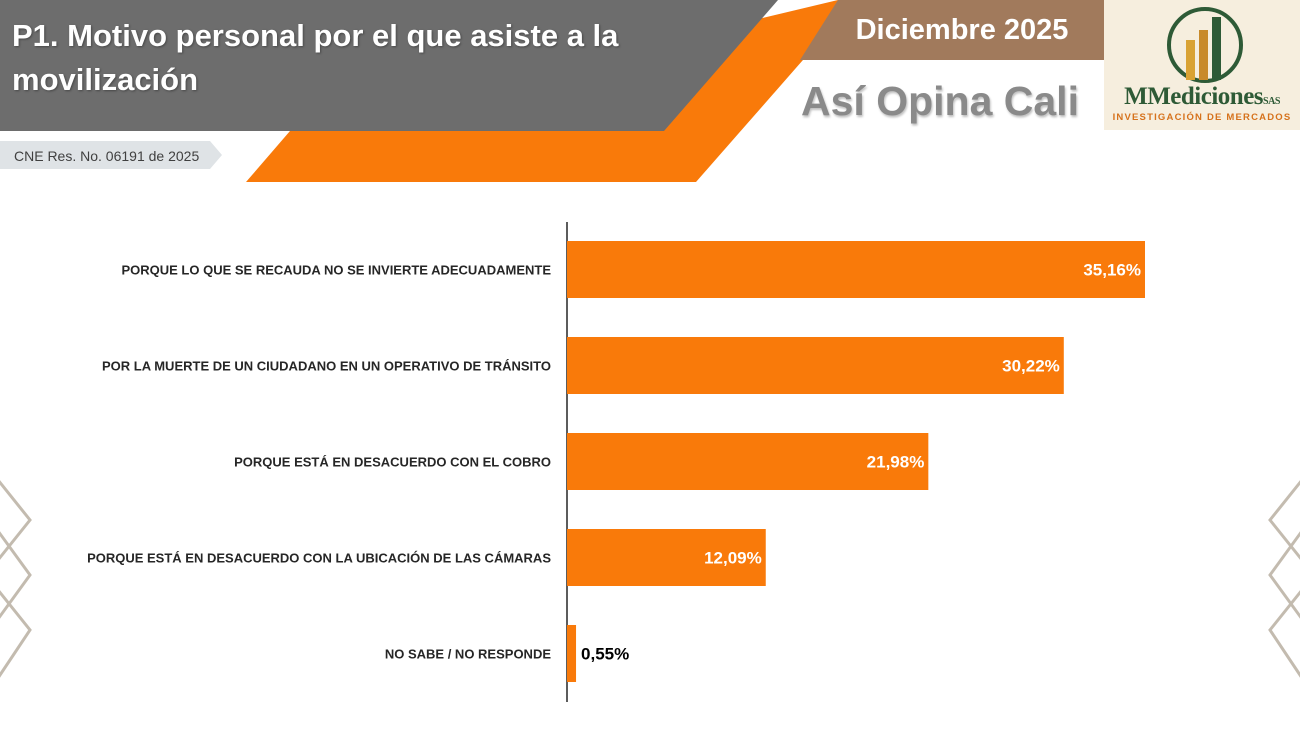 This screenshot has width=1300, height=731. Describe the element at coordinates (1271, 101) in the screenshot. I see `brand-suffix: SAS` at that location.